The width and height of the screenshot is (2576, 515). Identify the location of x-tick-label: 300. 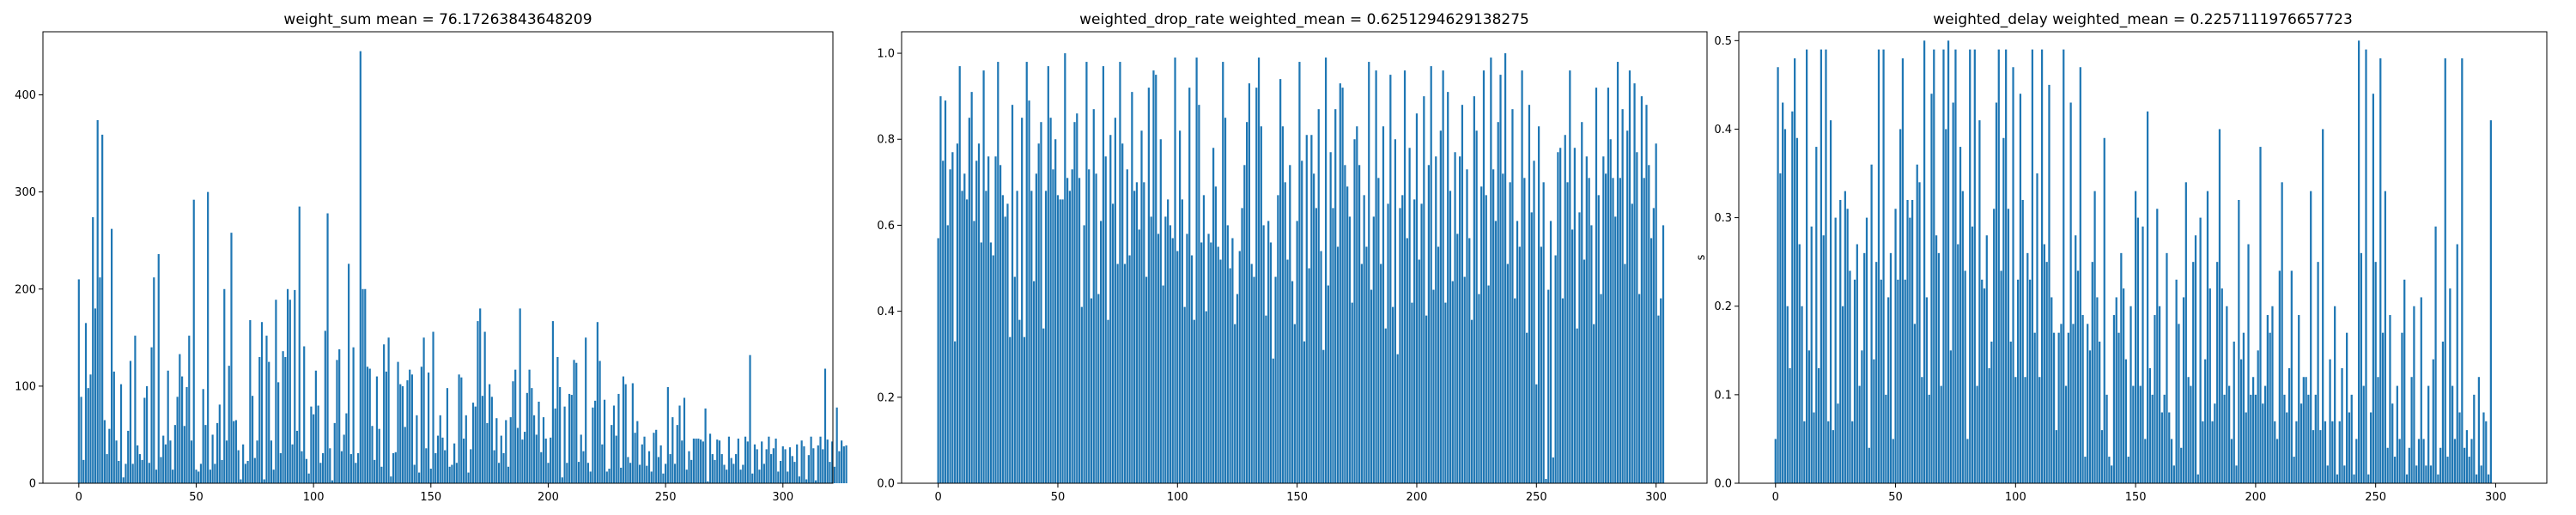
(2495, 497).